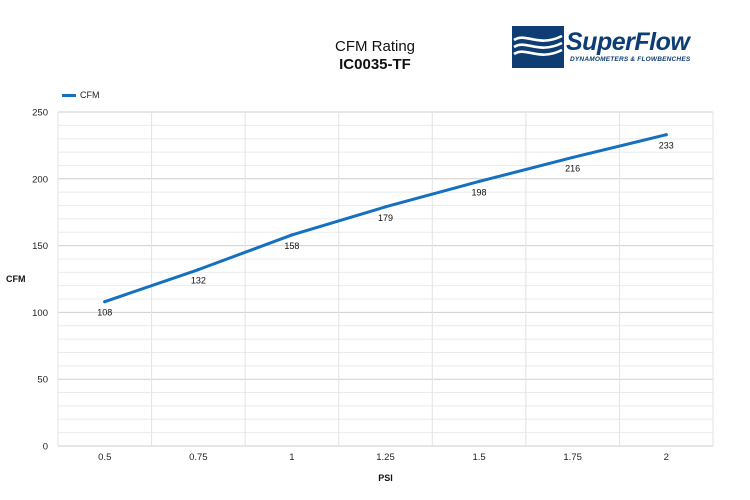  What do you see at coordinates (479, 192) in the screenshot?
I see `data-label: 198` at bounding box center [479, 192].